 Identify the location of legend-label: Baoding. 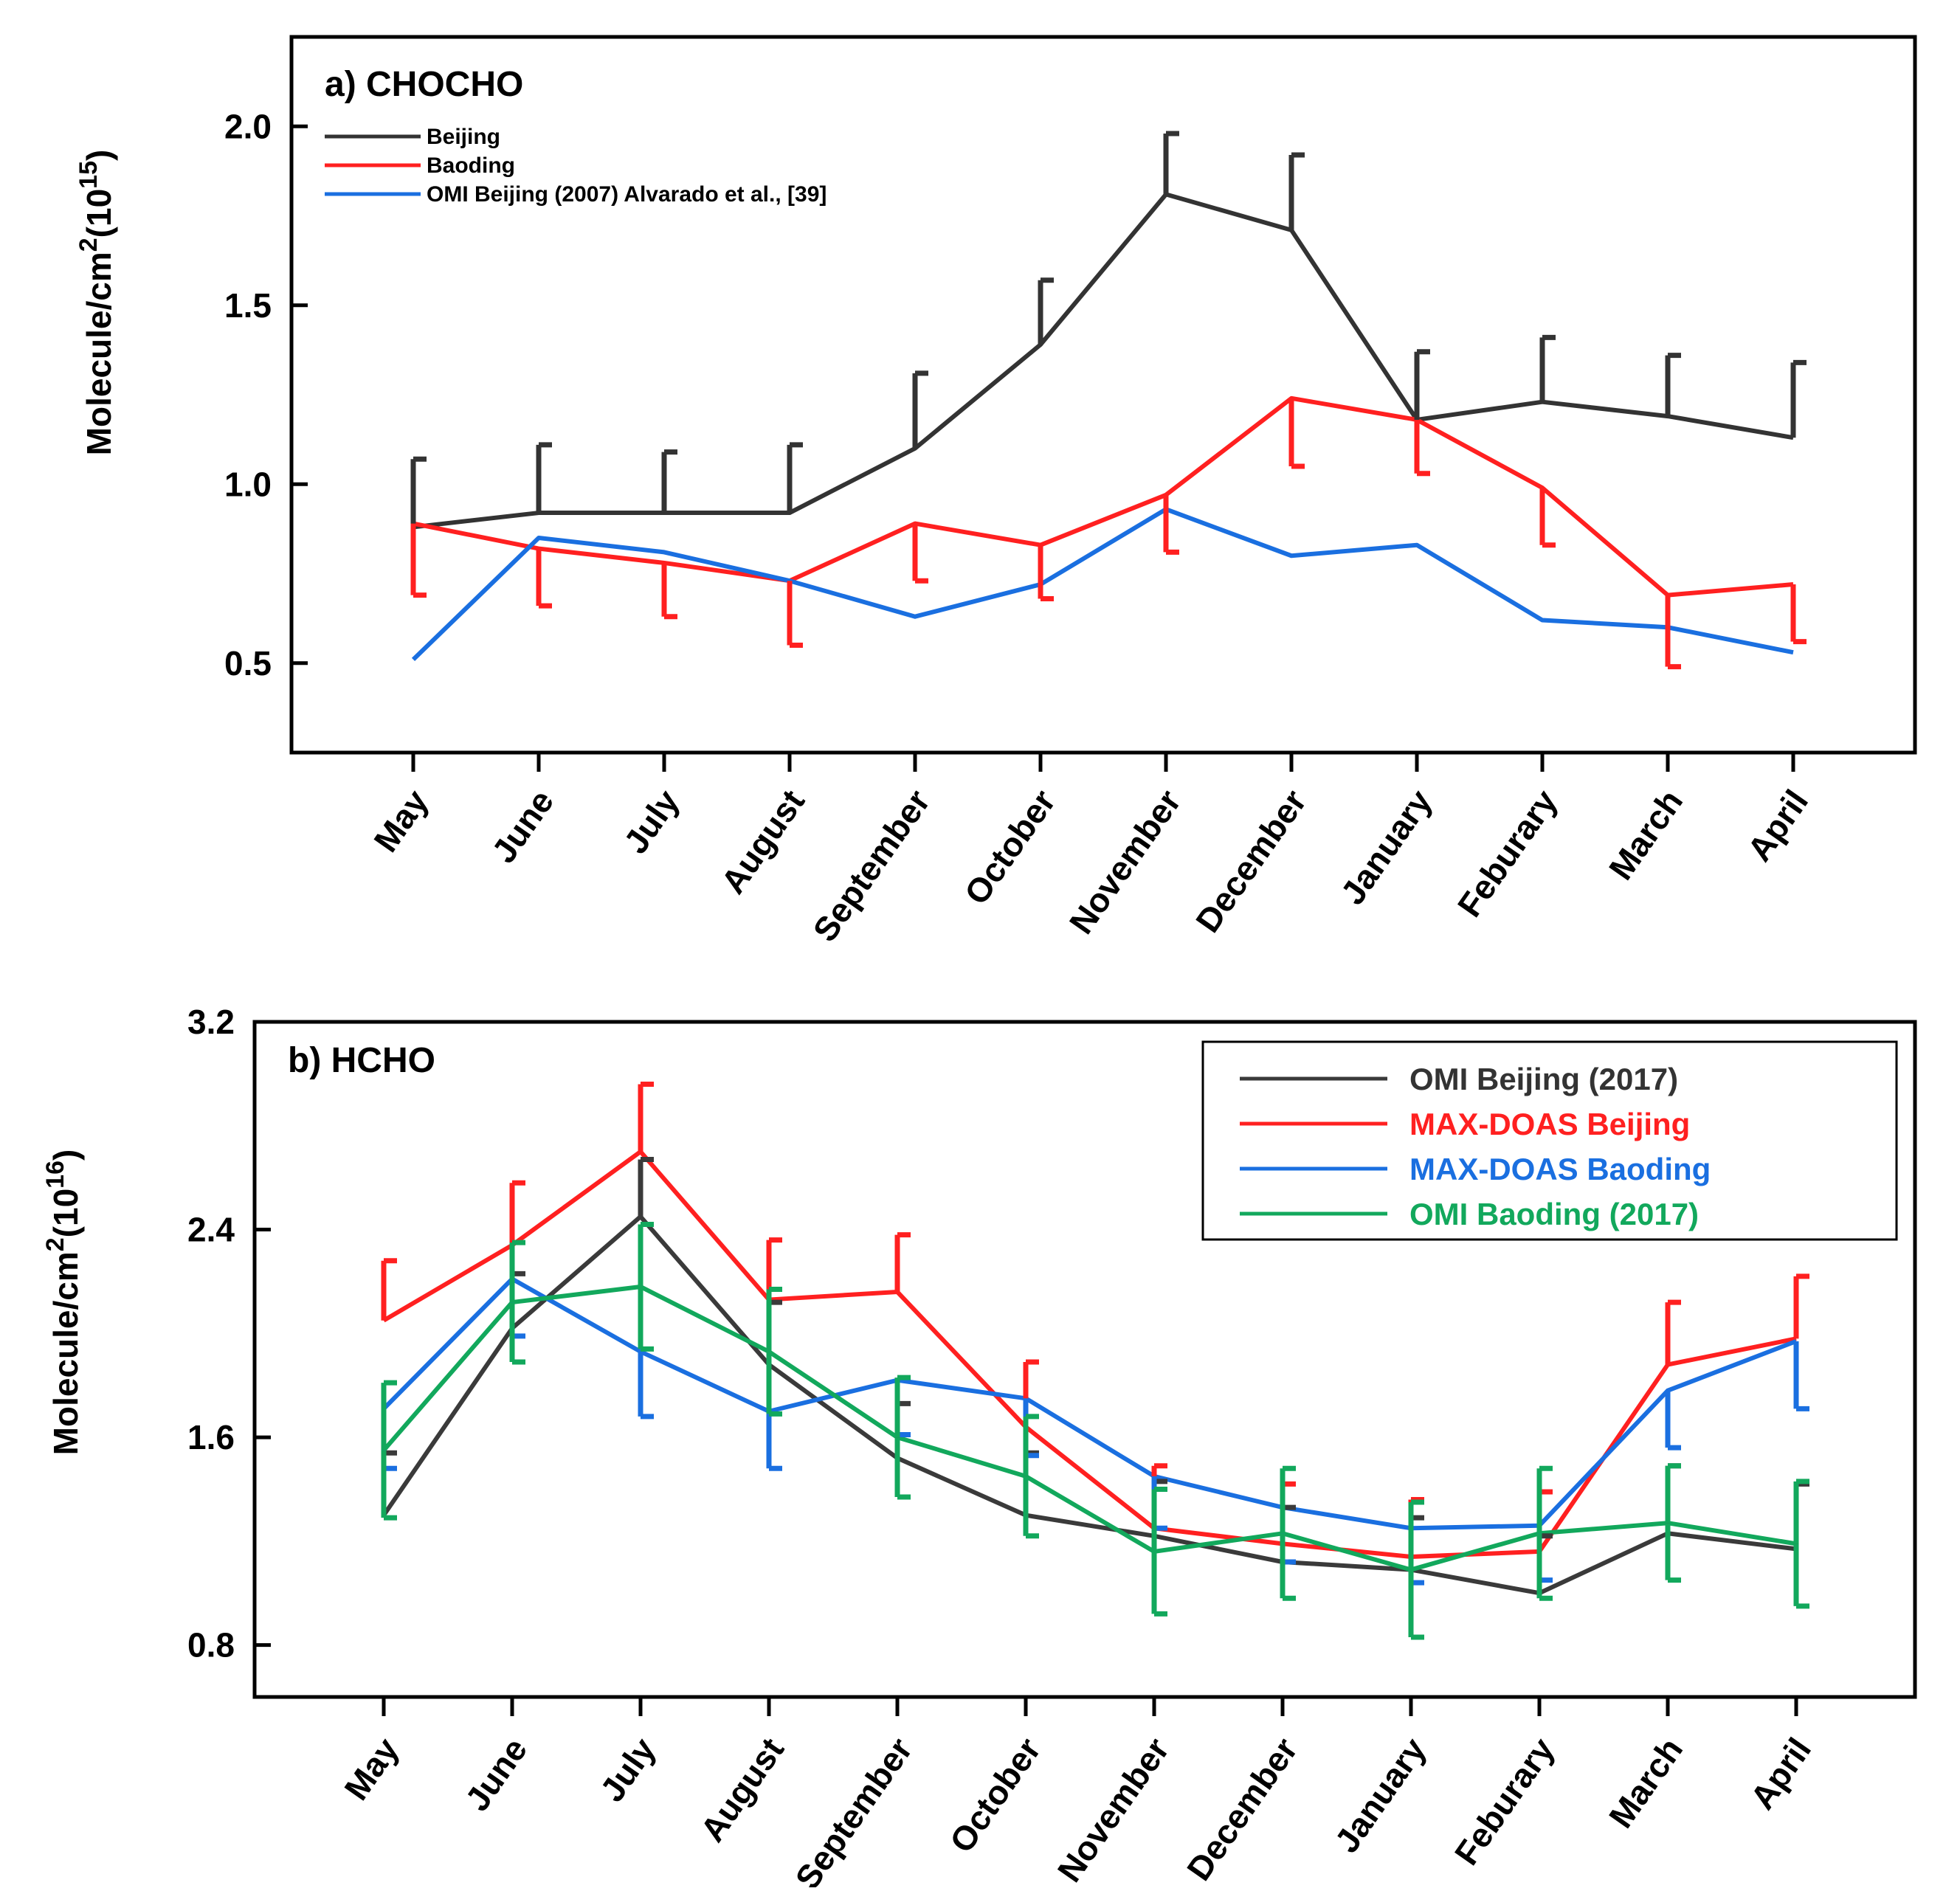
(471, 165).